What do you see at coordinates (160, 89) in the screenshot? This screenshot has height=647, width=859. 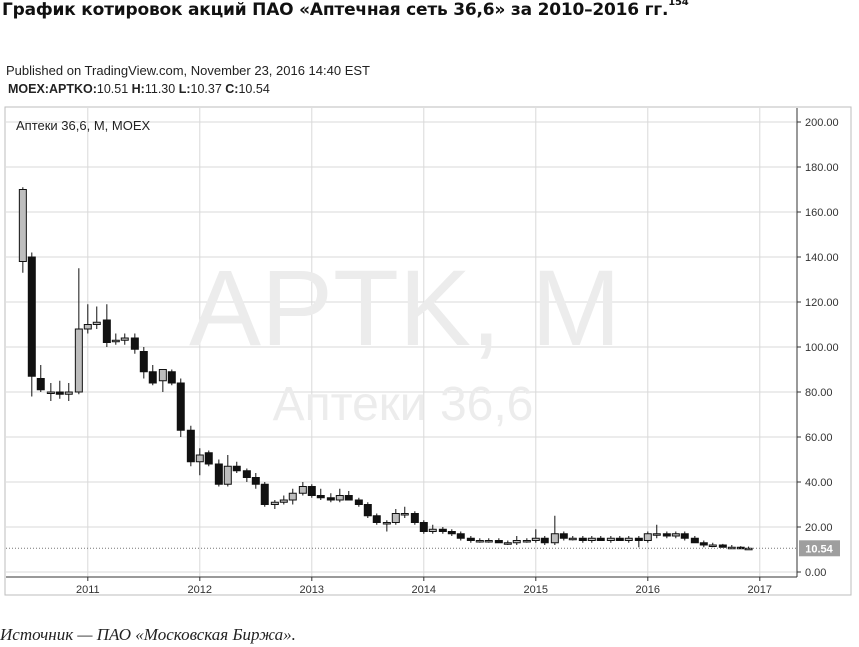 I see `ohlc-high: 11.30` at bounding box center [160, 89].